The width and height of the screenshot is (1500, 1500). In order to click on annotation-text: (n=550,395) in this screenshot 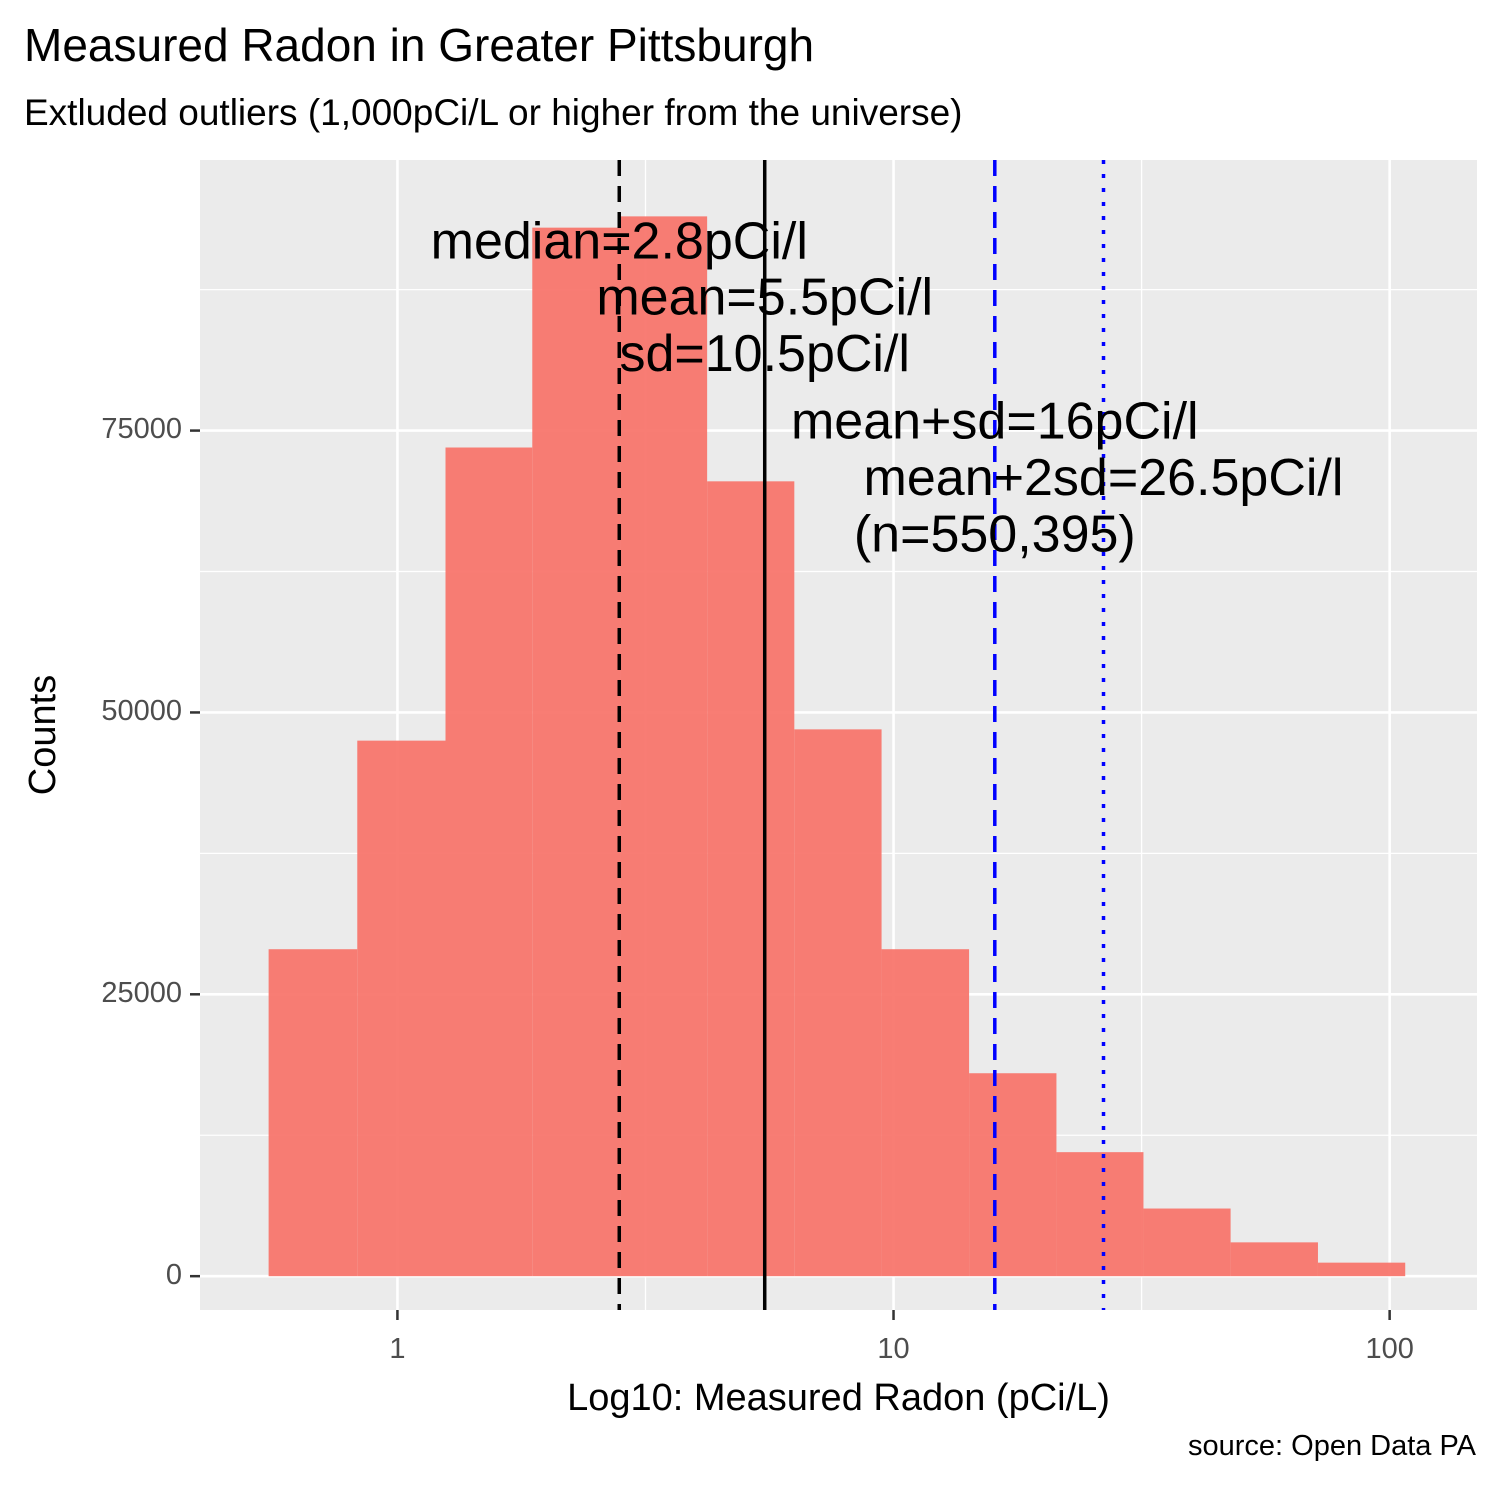, I will do `click(995, 534)`.